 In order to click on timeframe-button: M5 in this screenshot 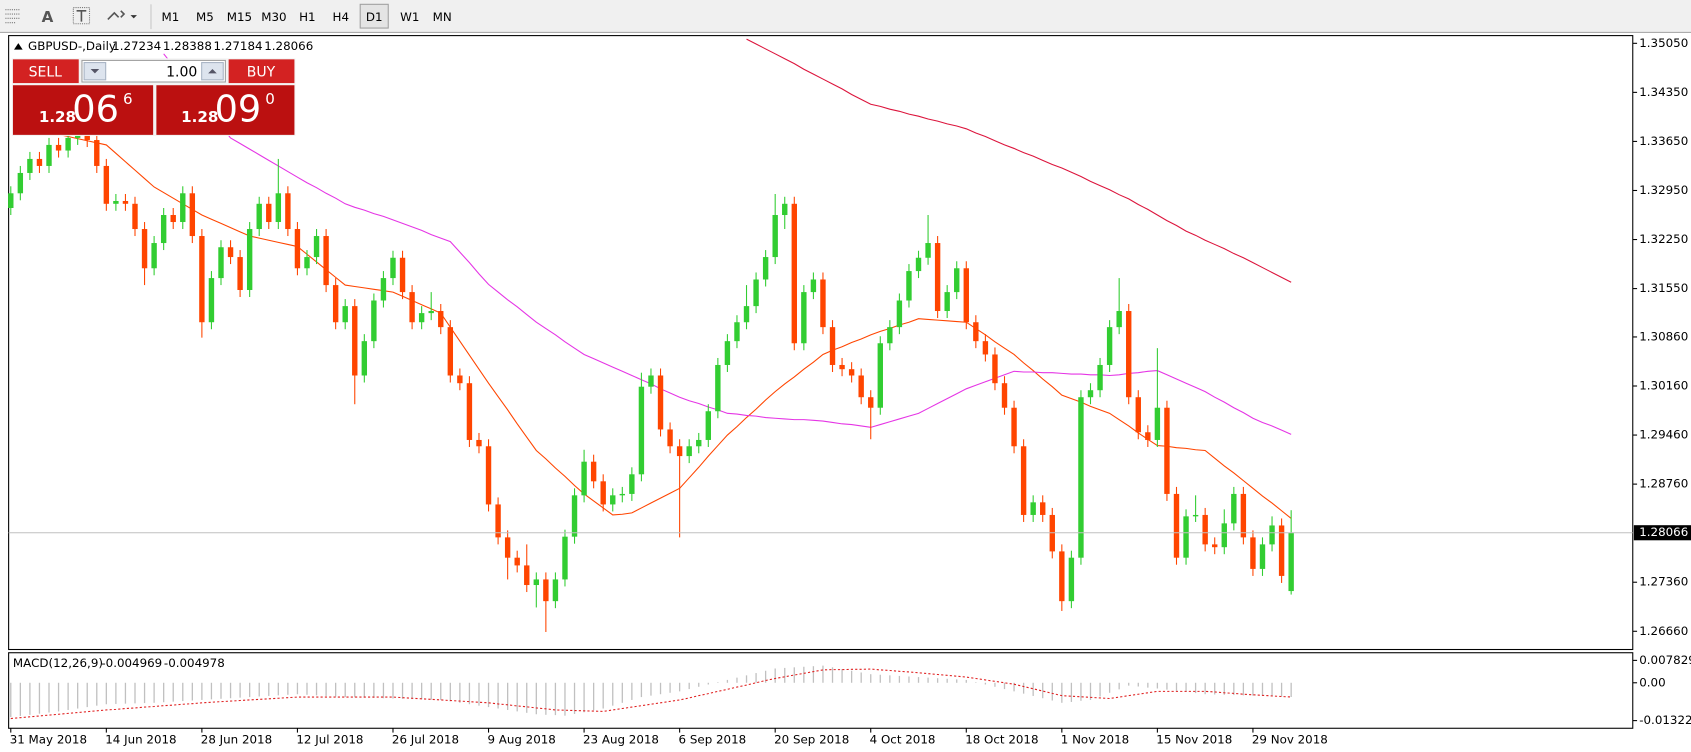, I will do `click(205, 17)`.